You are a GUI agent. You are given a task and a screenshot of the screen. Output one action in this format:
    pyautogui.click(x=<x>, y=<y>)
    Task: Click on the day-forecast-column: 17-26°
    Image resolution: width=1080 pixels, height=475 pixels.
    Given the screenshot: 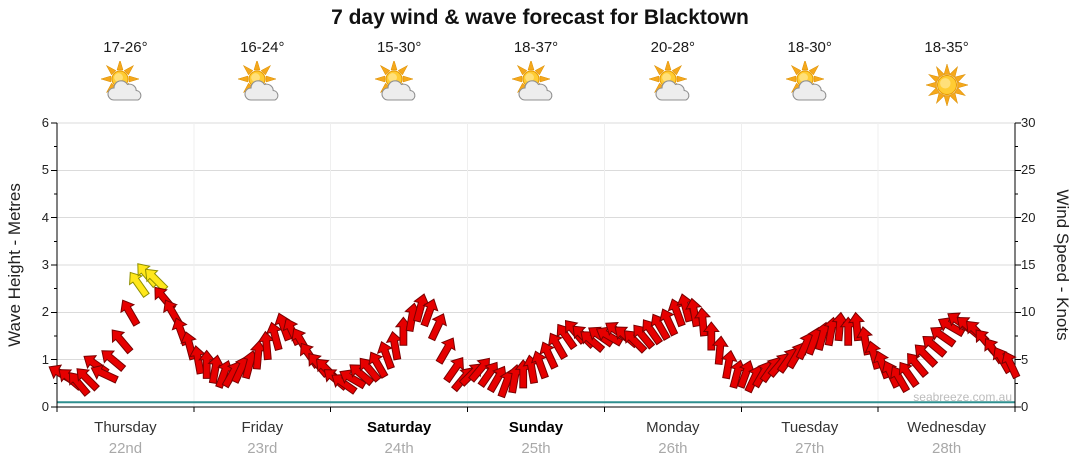 What is the action you would take?
    pyautogui.click(x=125, y=73)
    